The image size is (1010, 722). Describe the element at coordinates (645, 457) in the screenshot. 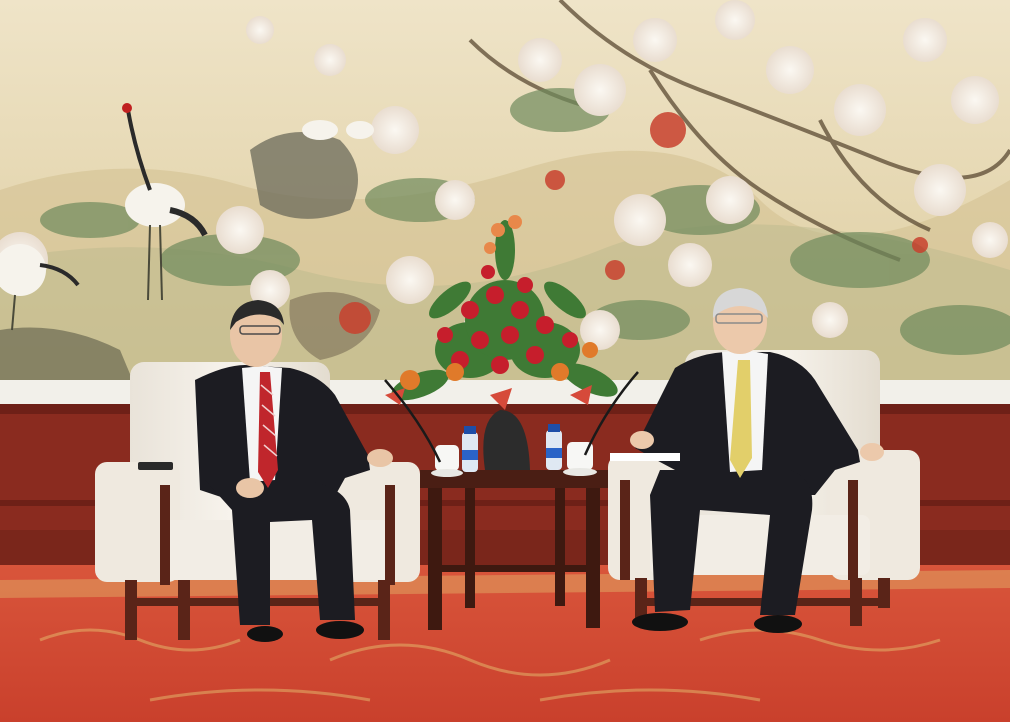

I see `document-sheet` at that location.